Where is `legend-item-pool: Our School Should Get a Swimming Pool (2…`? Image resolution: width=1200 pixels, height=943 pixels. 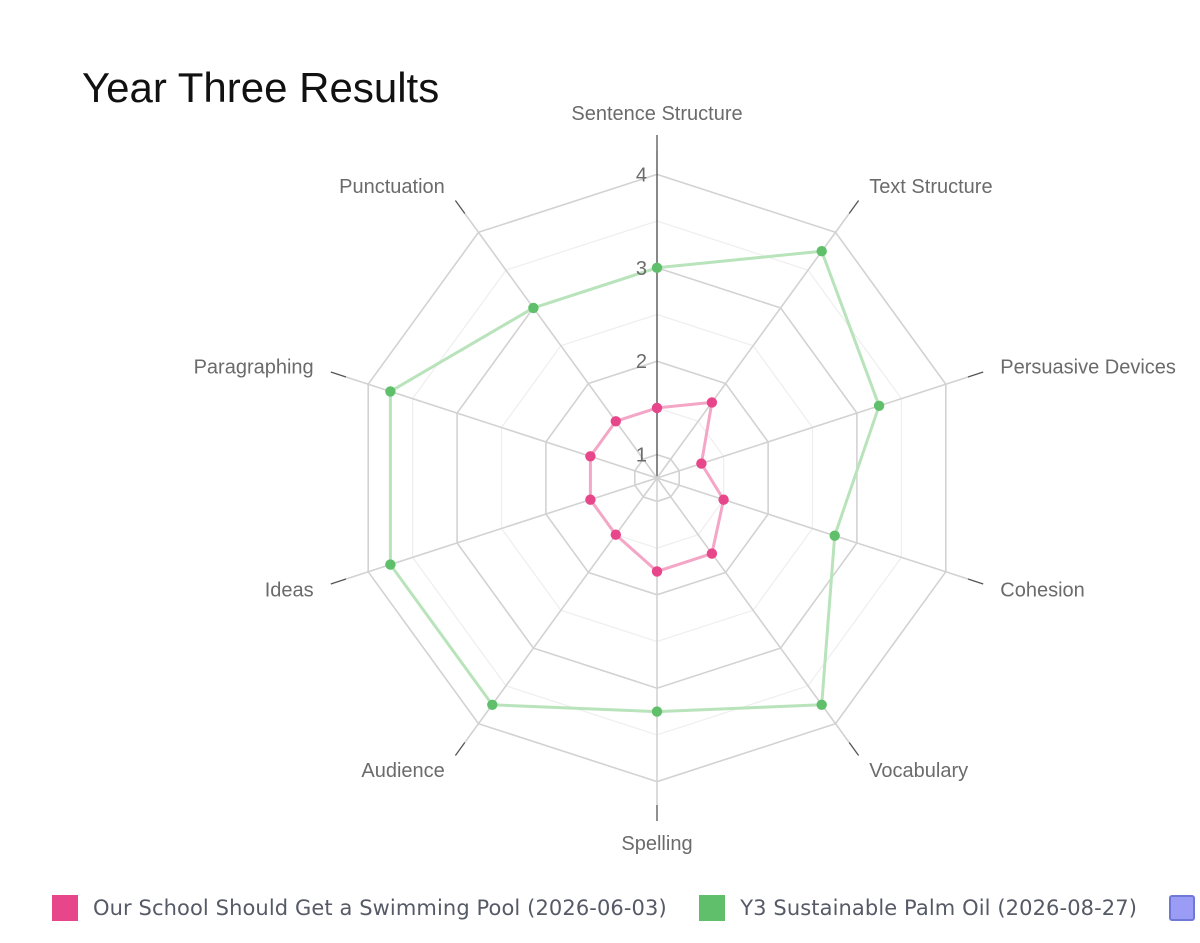 legend-item-pool: Our School Should Get a Swimming Pool (2… is located at coordinates (359, 908).